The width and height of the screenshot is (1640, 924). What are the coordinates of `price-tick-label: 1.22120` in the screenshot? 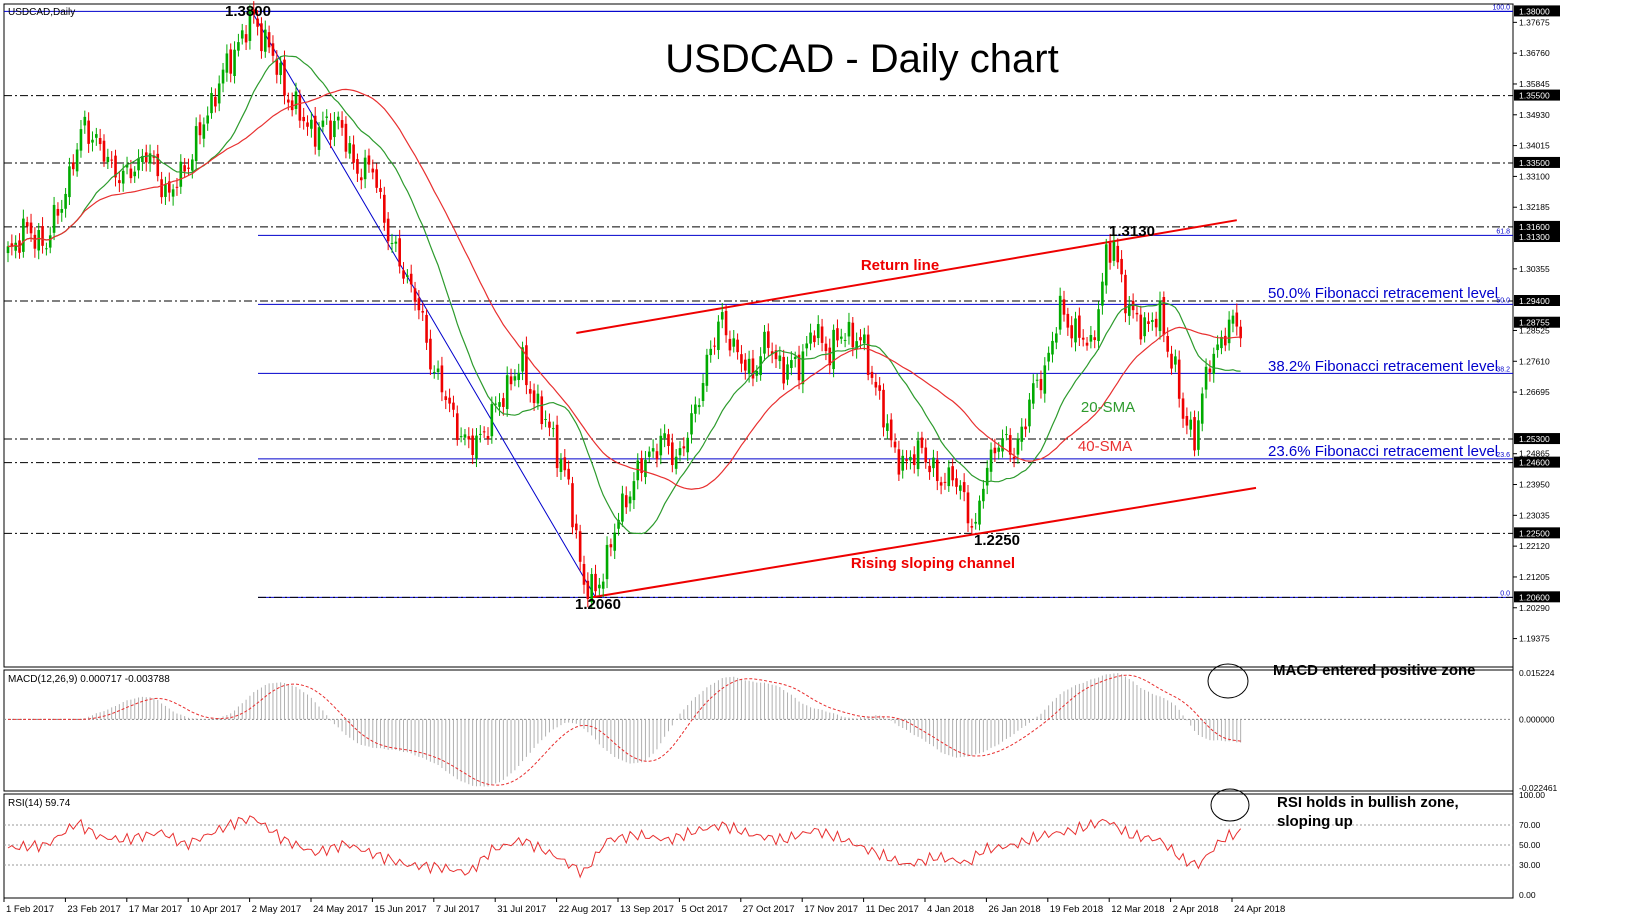 It's located at (1534, 546).